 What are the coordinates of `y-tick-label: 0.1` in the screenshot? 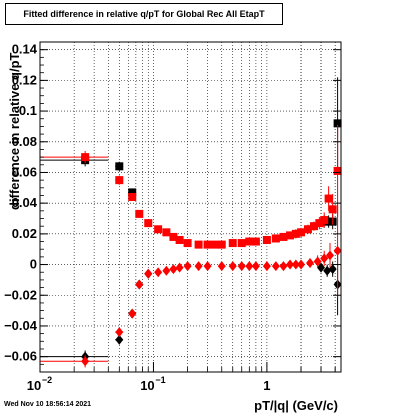 It's located at (28, 110).